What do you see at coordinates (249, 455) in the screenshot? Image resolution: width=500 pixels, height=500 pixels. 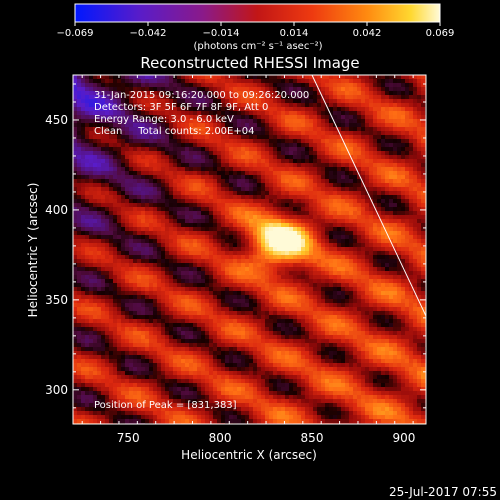 I see `x-axis-label: Heliocentric X (arcsec)` at bounding box center [249, 455].